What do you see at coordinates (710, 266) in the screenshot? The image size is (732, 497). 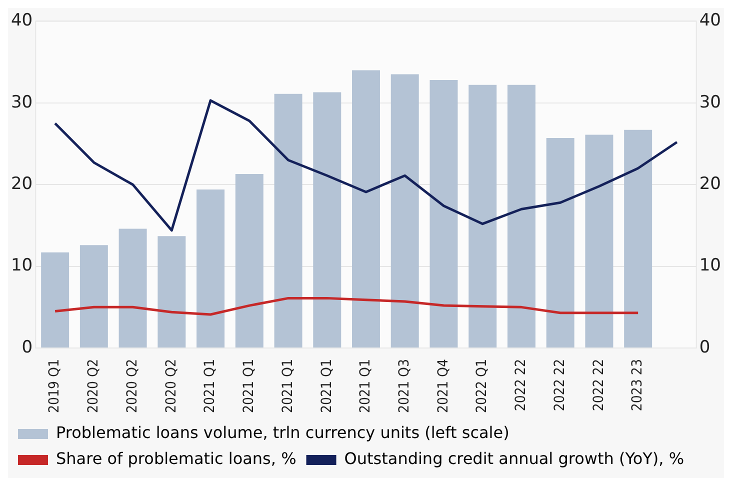 I see `y2-tick-label: 10` at bounding box center [710, 266].